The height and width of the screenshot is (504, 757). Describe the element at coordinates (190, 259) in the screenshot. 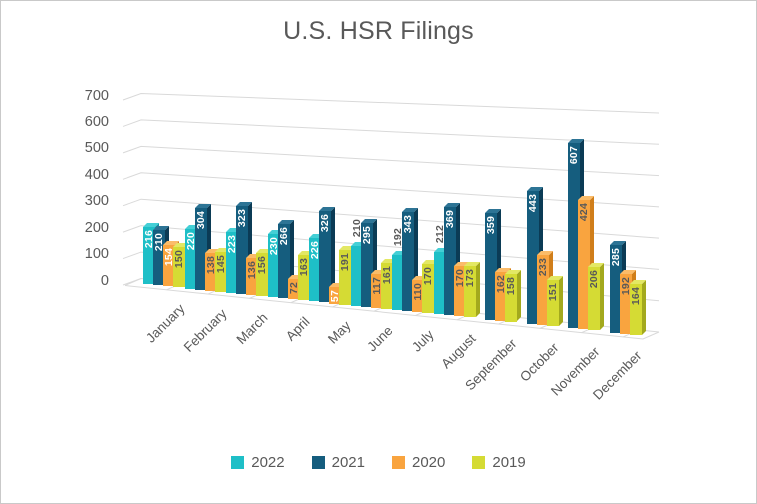

I see `bar-2022-february` at that location.